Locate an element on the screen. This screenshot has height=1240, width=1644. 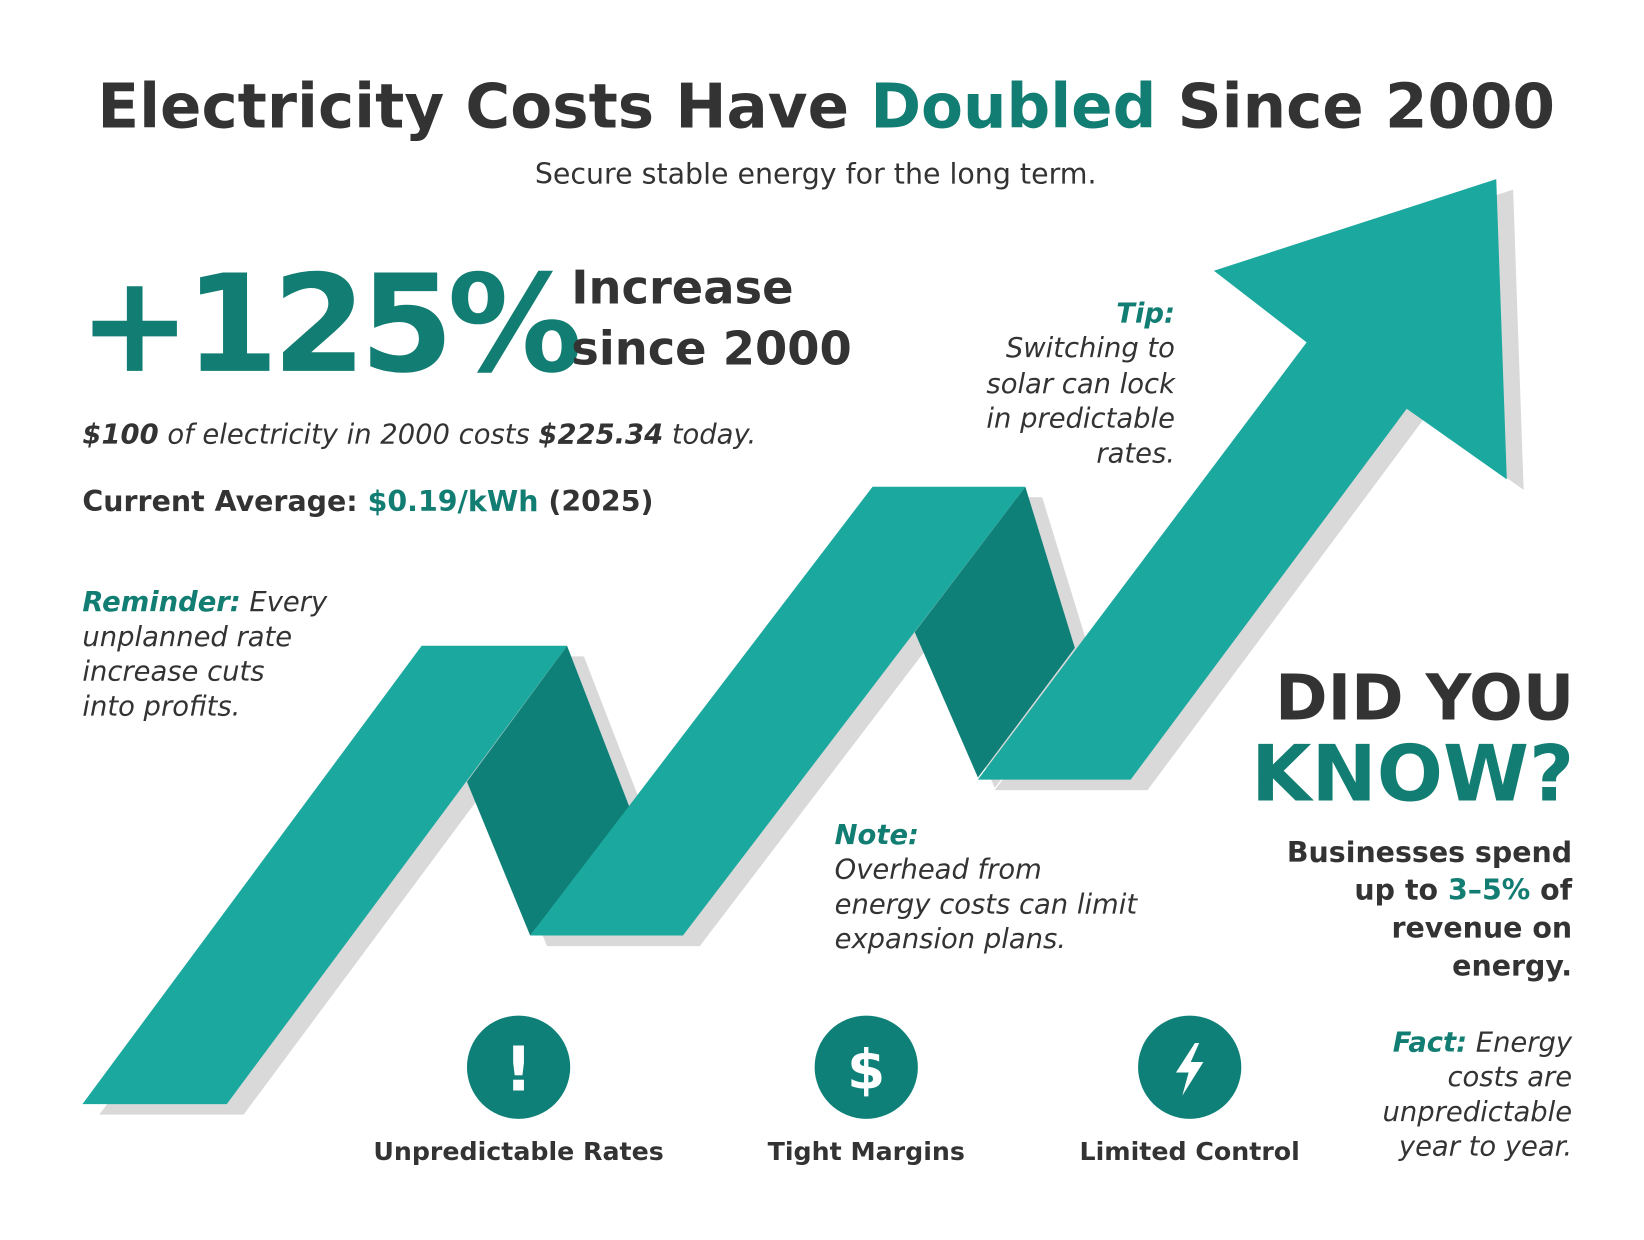
title-highlight: Doubled is located at coordinates (1013, 106).